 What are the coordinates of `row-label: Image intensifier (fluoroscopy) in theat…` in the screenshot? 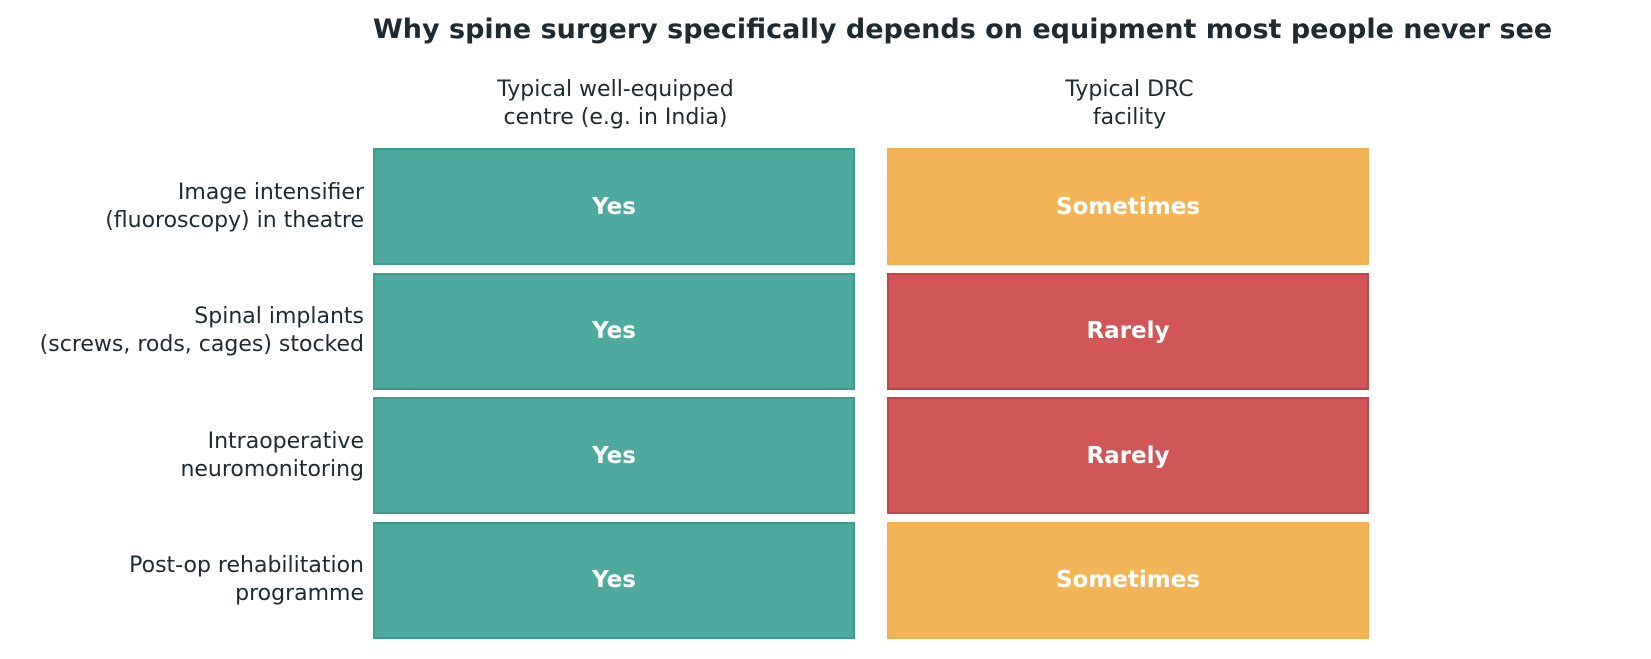 It's located at (234, 206).